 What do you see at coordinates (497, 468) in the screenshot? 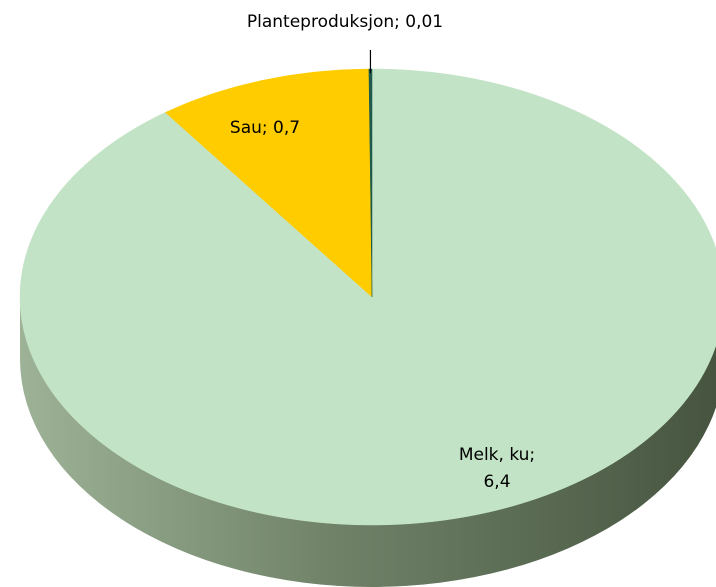
I see `data-label: Melk, ku; 6,4` at bounding box center [497, 468].